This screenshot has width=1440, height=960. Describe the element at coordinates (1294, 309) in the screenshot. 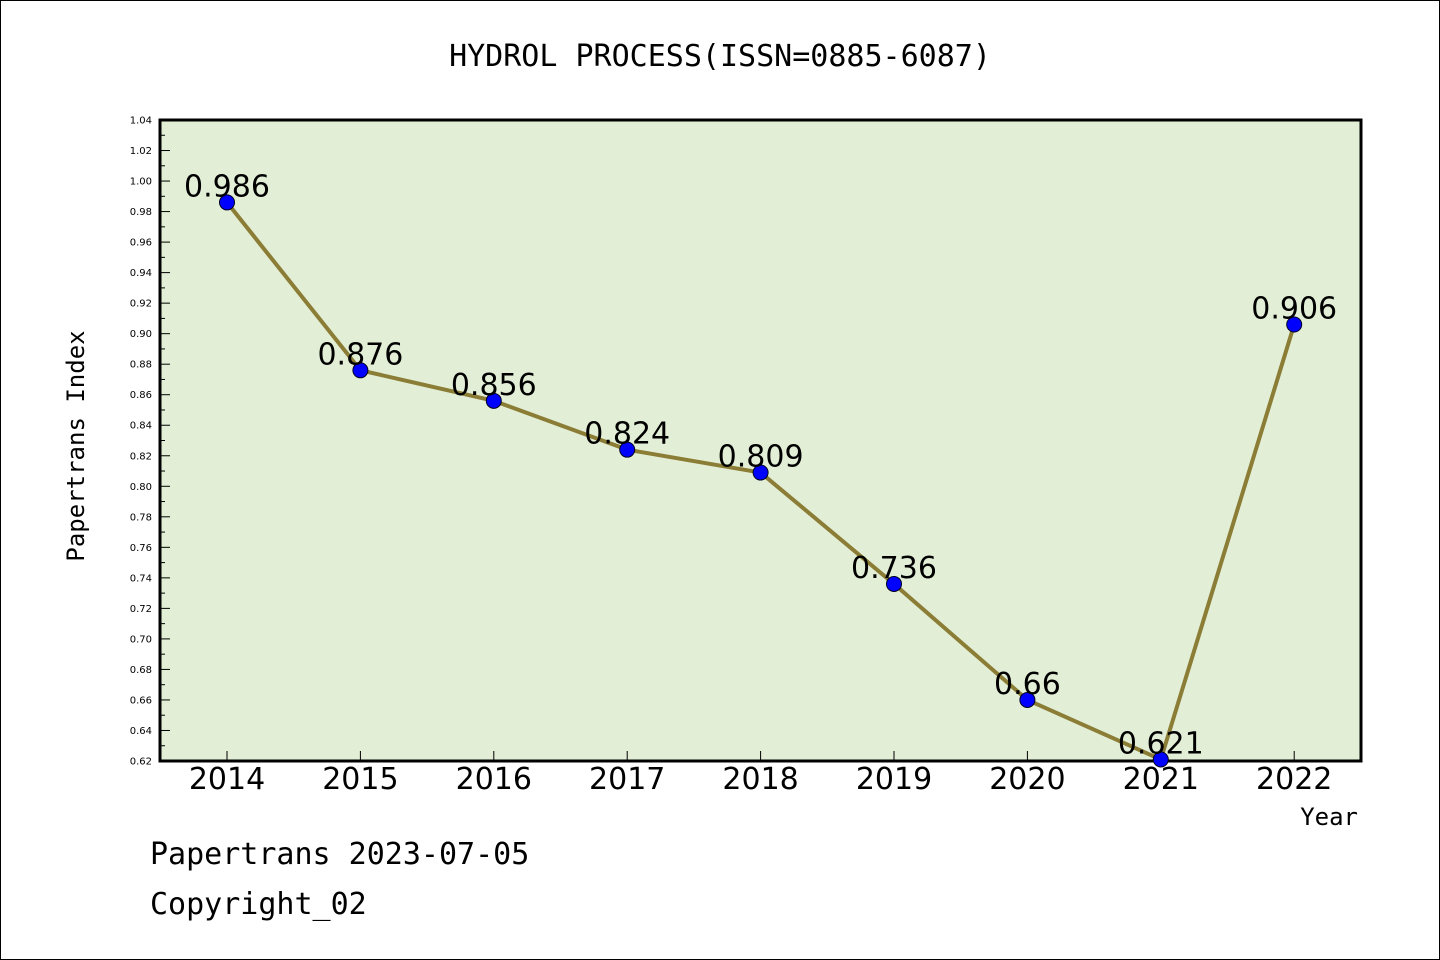

I see `data-label-2022: 0.906` at that location.